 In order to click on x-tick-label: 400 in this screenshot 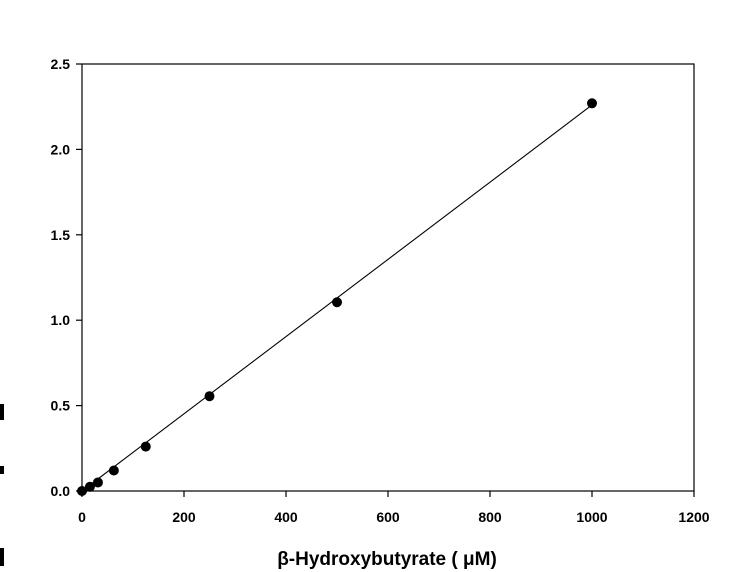, I will do `click(286, 517)`.